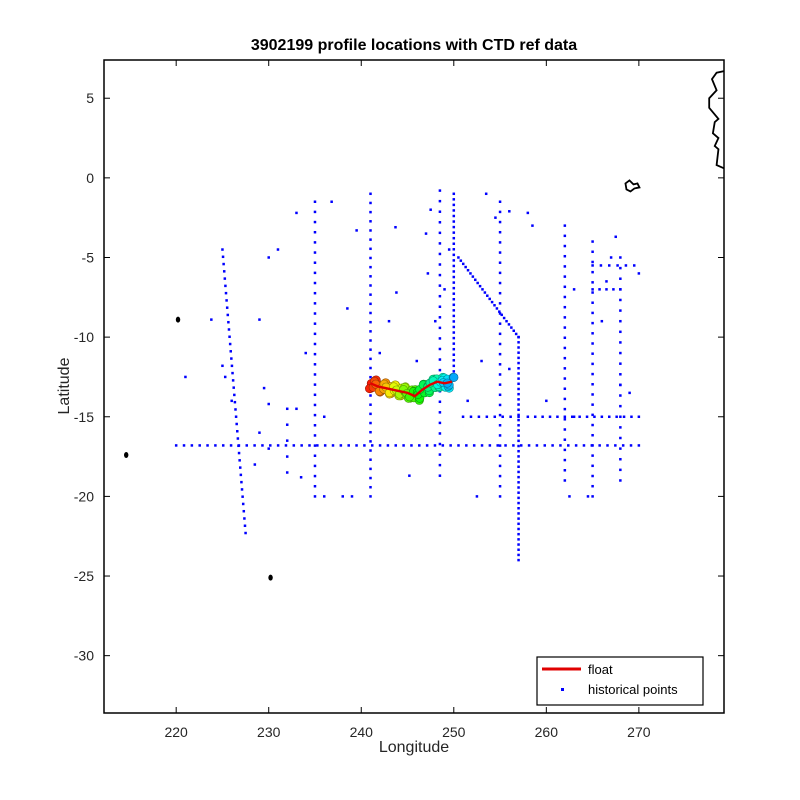 This screenshot has height=800, width=800. What do you see at coordinates (632, 186) in the screenshot?
I see `island-outline` at bounding box center [632, 186].